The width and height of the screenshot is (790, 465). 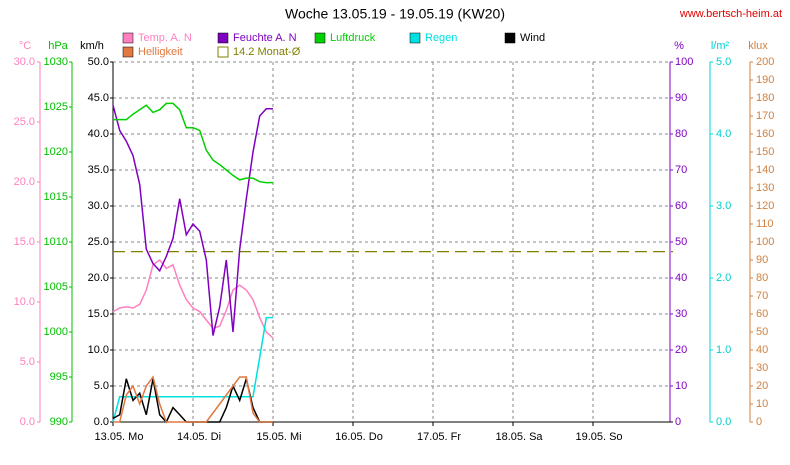 I want to click on site-url: www.bertsch-heim.at, so click(x=730, y=14).